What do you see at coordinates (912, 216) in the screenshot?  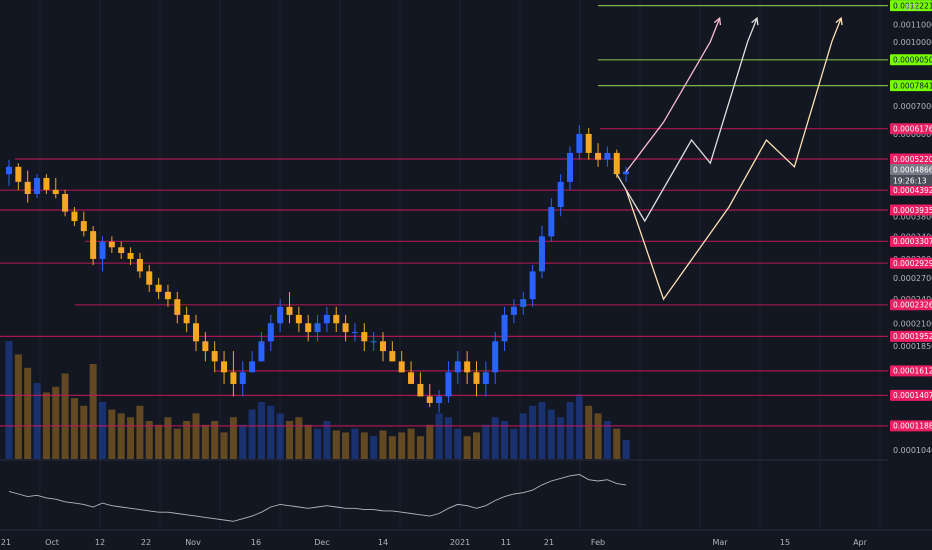 I see `price-tick-label: 0.00038000` at bounding box center [912, 216].